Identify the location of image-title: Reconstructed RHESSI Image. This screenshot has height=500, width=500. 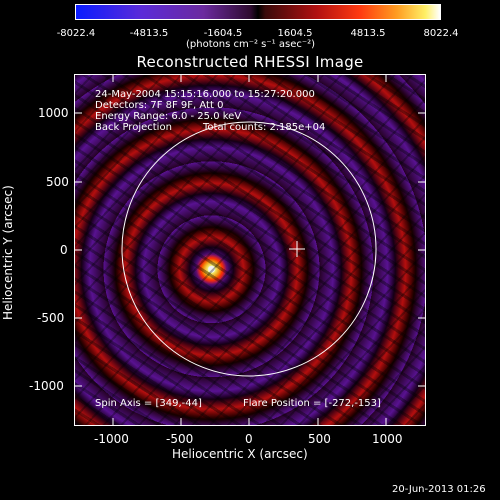
(250, 62).